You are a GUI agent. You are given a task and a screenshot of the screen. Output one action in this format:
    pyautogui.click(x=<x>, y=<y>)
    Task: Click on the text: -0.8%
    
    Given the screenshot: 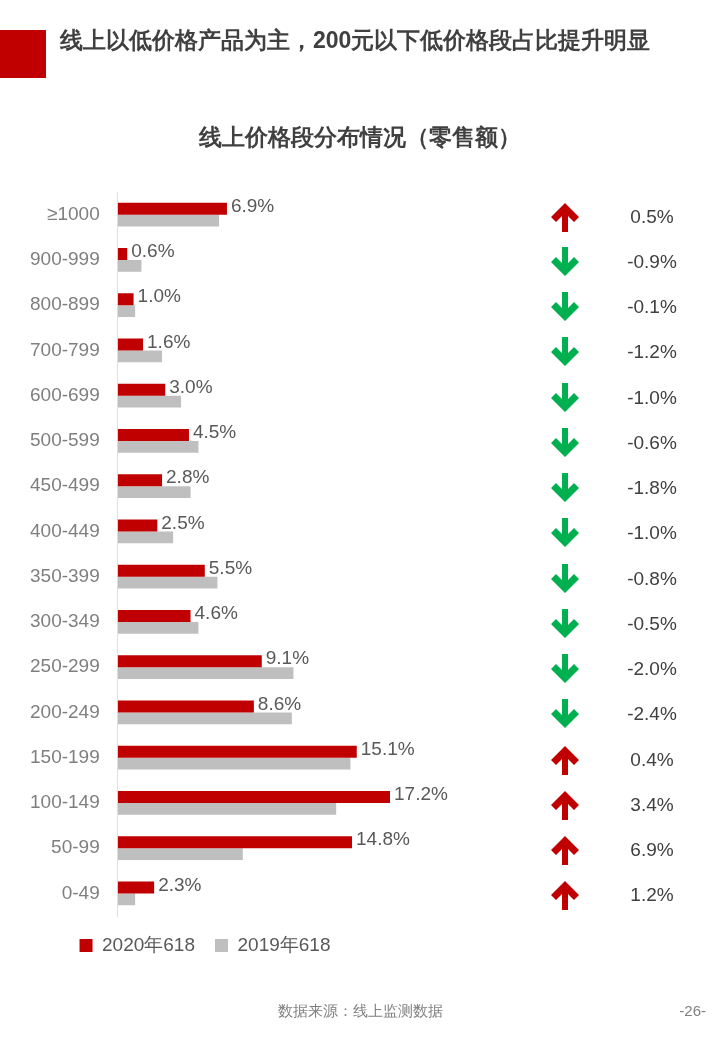 What is the action you would take?
    pyautogui.click(x=652, y=578)
    